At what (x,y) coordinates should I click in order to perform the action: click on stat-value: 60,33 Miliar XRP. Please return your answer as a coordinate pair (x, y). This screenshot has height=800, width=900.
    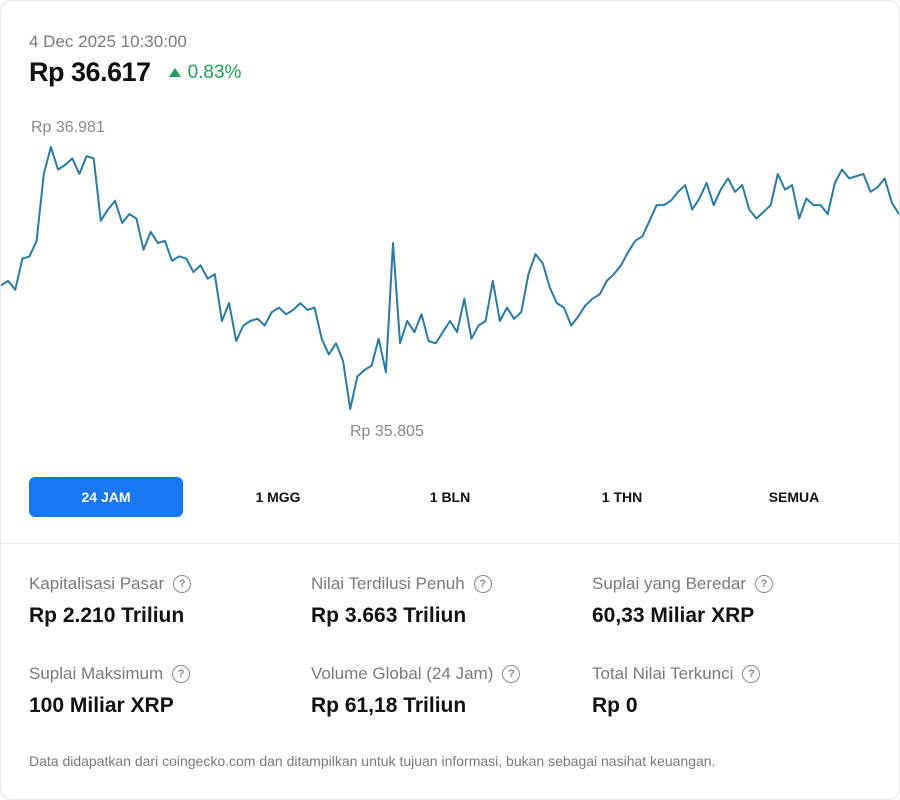
    Looking at the image, I should click on (673, 615).